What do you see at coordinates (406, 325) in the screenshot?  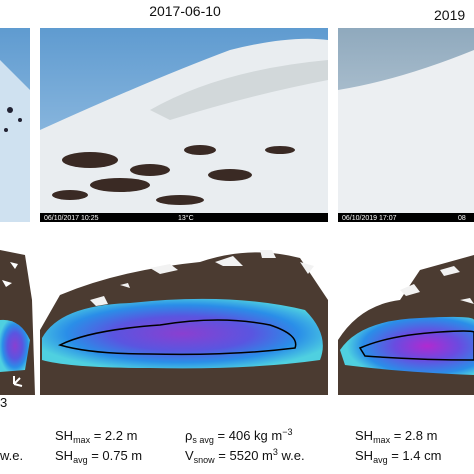 I see `render-right` at bounding box center [406, 325].